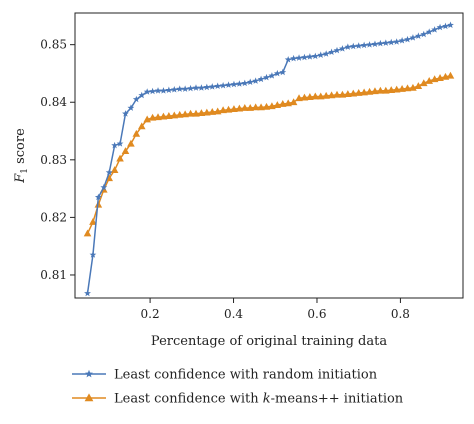  Describe the element at coordinates (246, 375) in the screenshot. I see `legend-label: Least confidence with random initiation` at that location.